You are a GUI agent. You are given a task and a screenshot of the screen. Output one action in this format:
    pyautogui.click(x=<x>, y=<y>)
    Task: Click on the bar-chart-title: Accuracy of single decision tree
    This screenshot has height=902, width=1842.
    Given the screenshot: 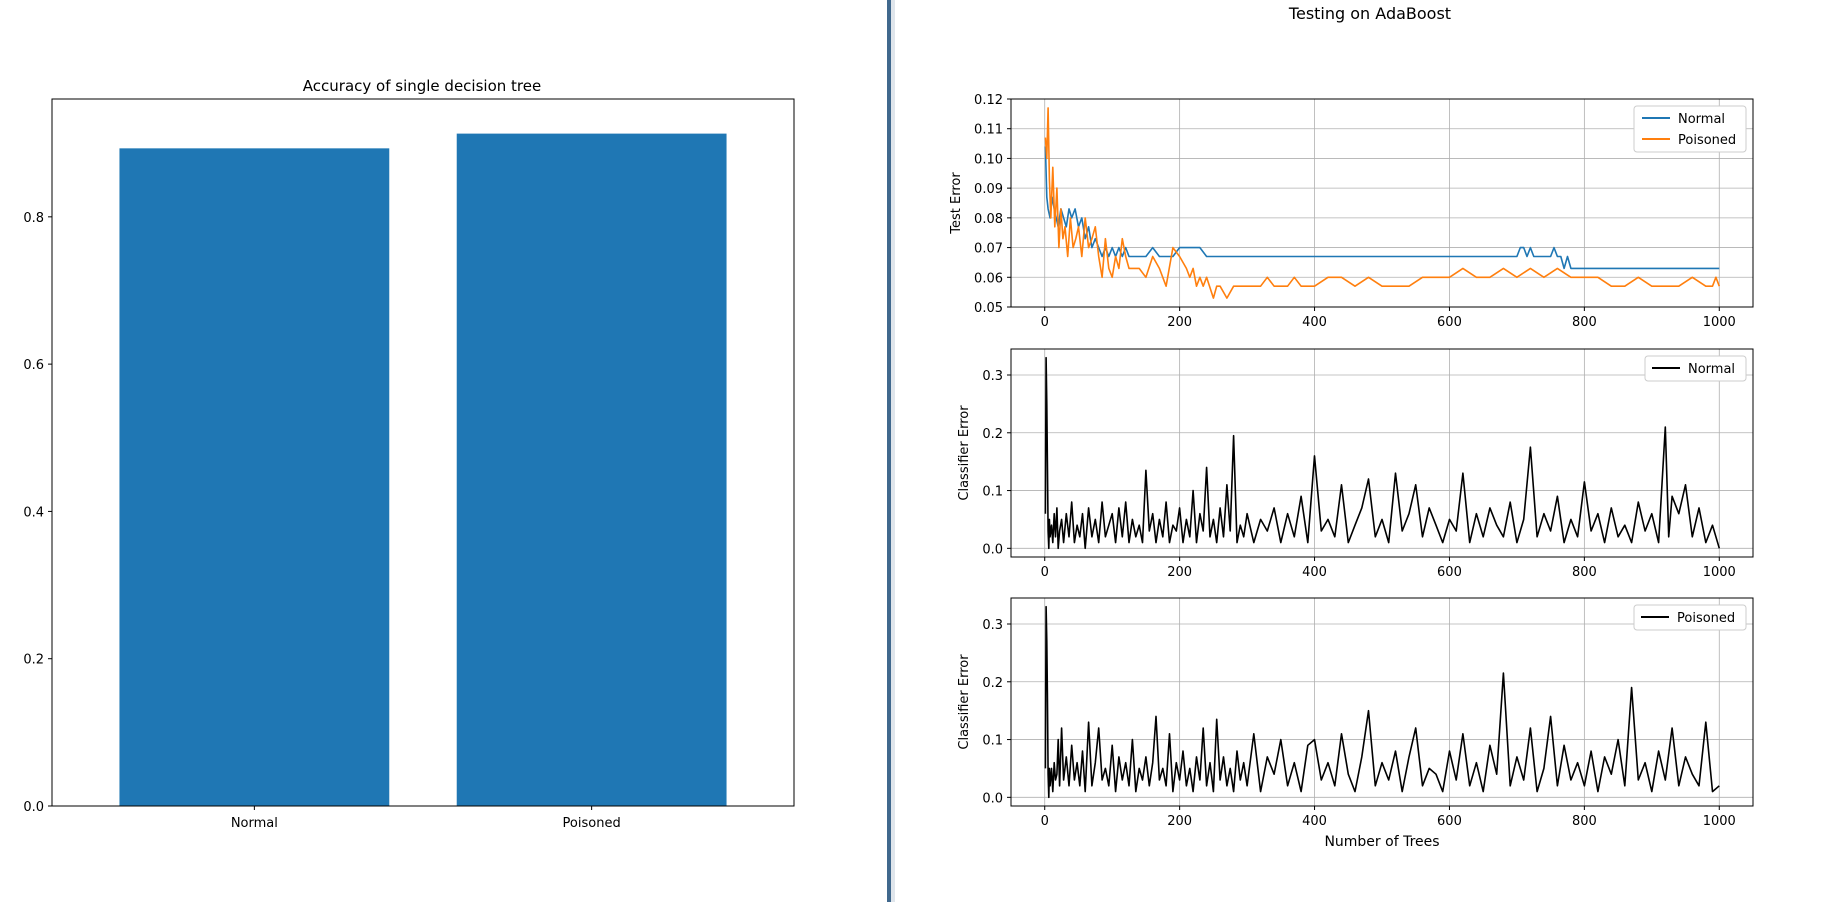 What is the action you would take?
    pyautogui.click(x=422, y=86)
    